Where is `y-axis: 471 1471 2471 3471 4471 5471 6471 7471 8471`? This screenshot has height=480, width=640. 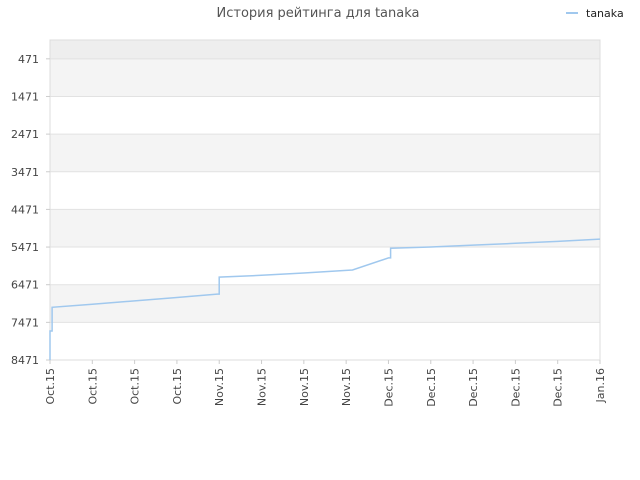 y-axis: 471 1471 2471 3471 4471 5471 6471 7471 8471 is located at coordinates (30, 210).